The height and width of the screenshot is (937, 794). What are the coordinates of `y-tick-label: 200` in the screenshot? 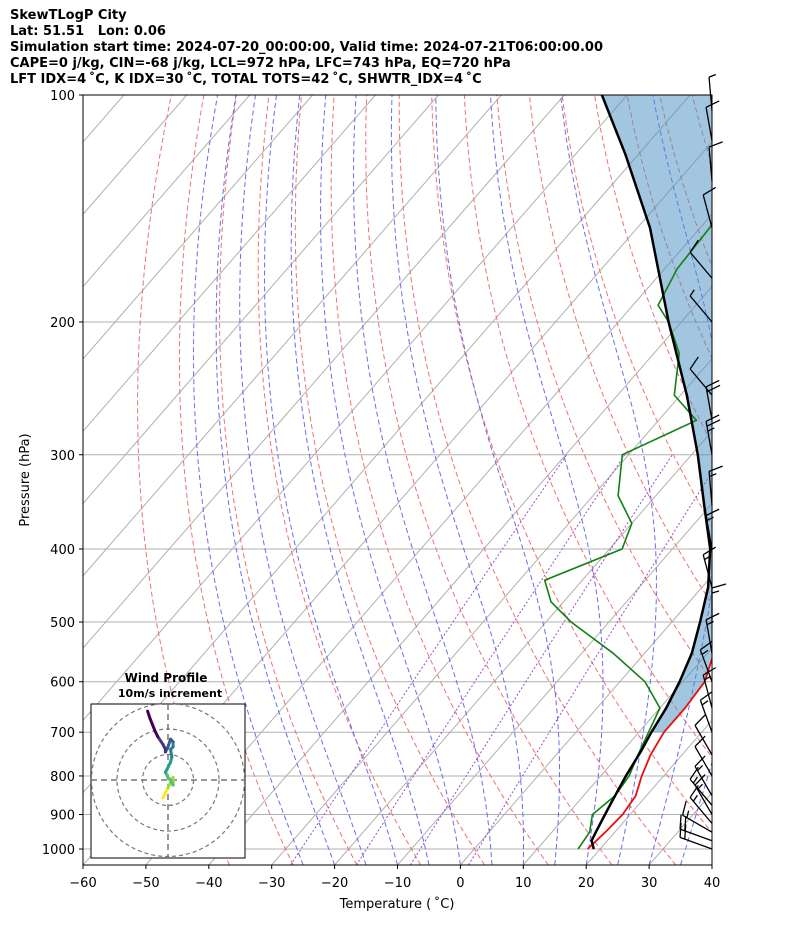 It's located at (62, 323).